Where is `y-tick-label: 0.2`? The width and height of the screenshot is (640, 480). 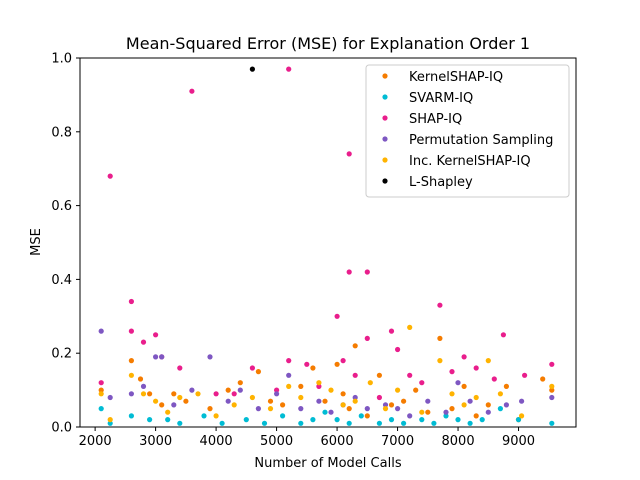
y-tick-label: 0.2 is located at coordinates (61, 354).